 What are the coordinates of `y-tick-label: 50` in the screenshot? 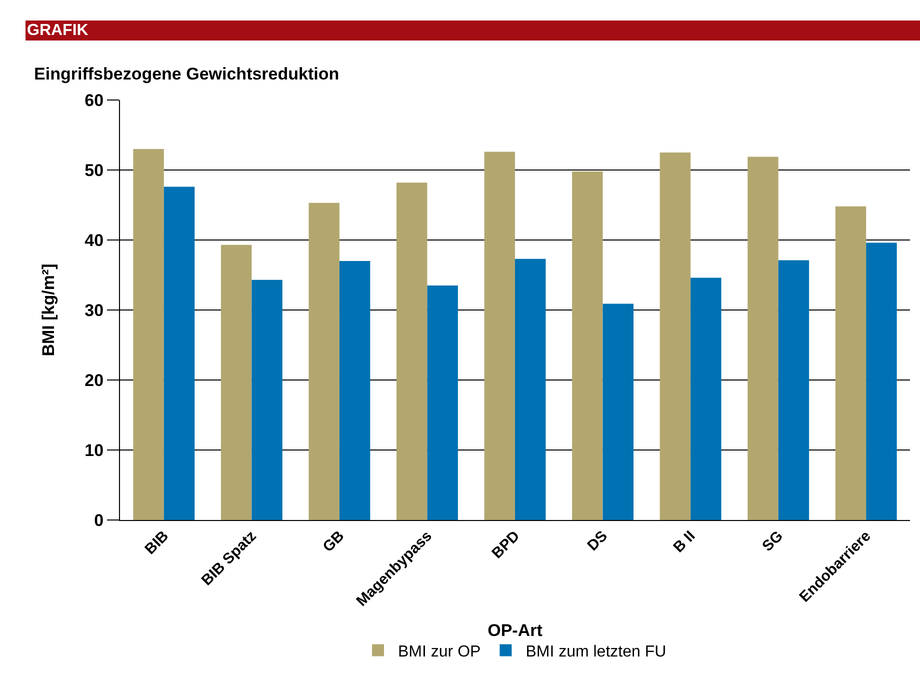 It's located at (94, 170).